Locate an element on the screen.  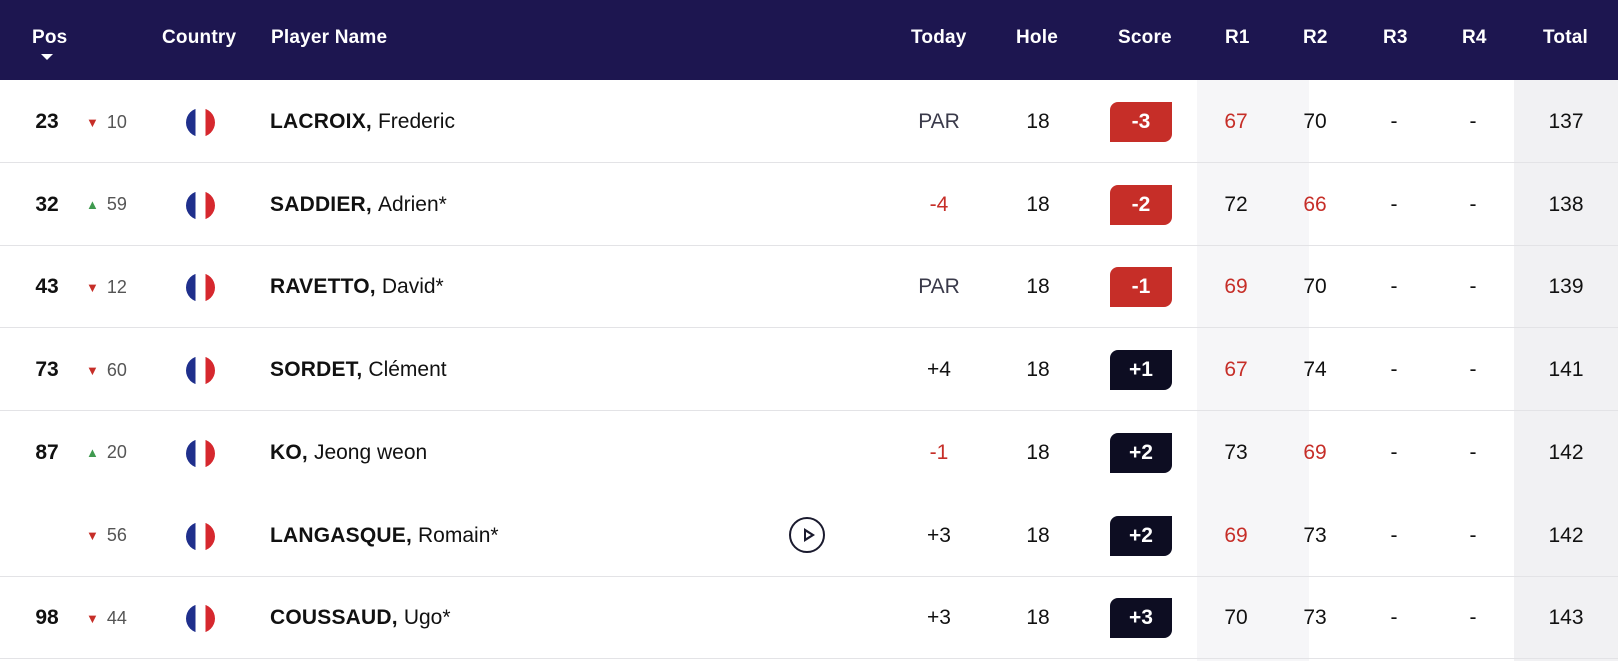
player-last-name: SADDIER, is located at coordinates (321, 204).